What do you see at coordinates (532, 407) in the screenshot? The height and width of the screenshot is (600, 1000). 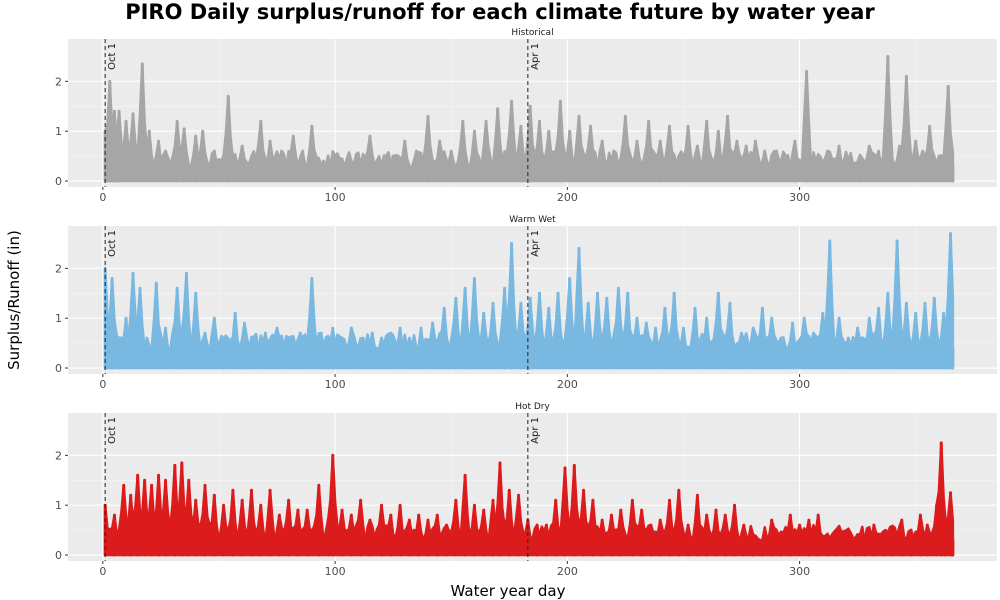 I see `panel-strip-label: Hot Dry` at bounding box center [532, 407].